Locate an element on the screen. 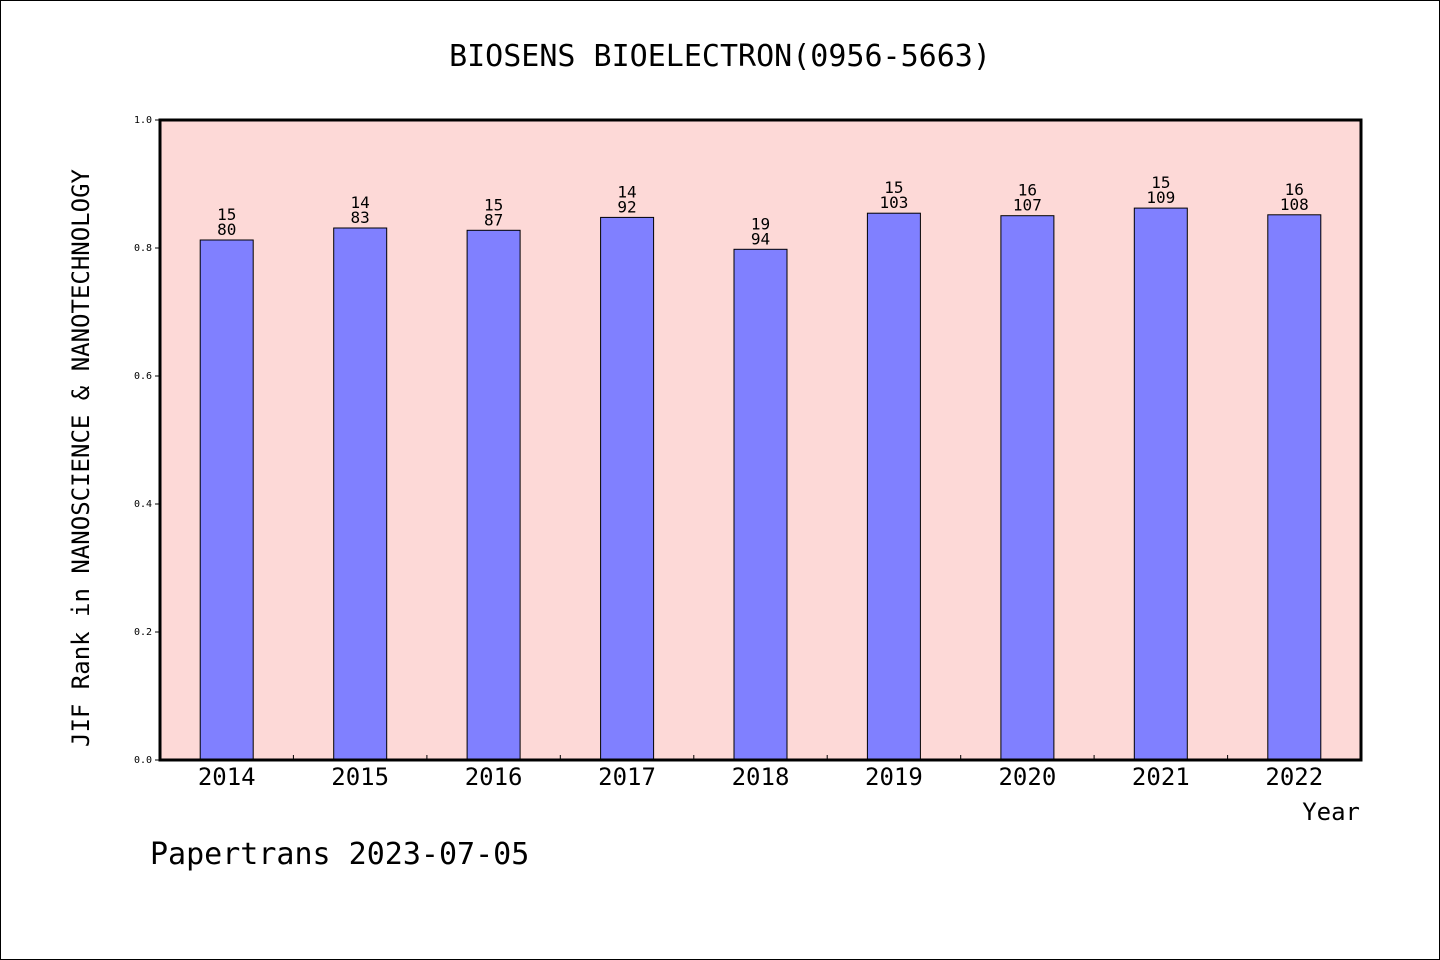 The width and height of the screenshot is (1440, 960). y-tick-label: 0.6 is located at coordinates (143, 376).